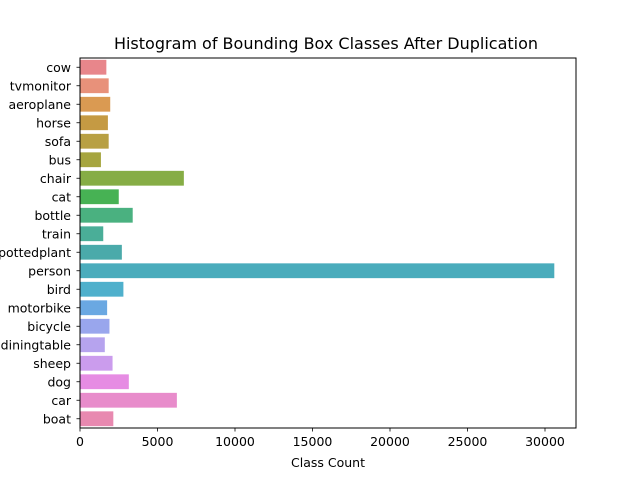 The image size is (640, 480). I want to click on bar-tvmonitor, so click(94, 86).